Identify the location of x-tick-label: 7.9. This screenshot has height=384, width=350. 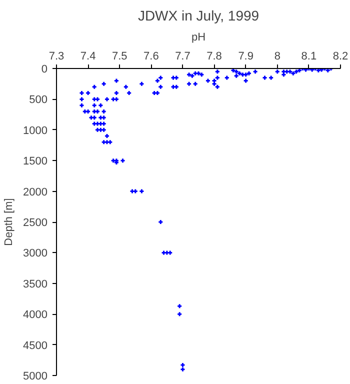
(246, 56).